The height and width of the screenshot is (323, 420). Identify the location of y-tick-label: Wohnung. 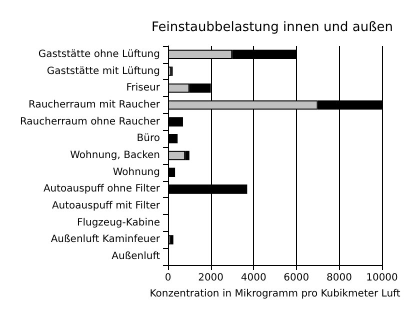
(136, 172).